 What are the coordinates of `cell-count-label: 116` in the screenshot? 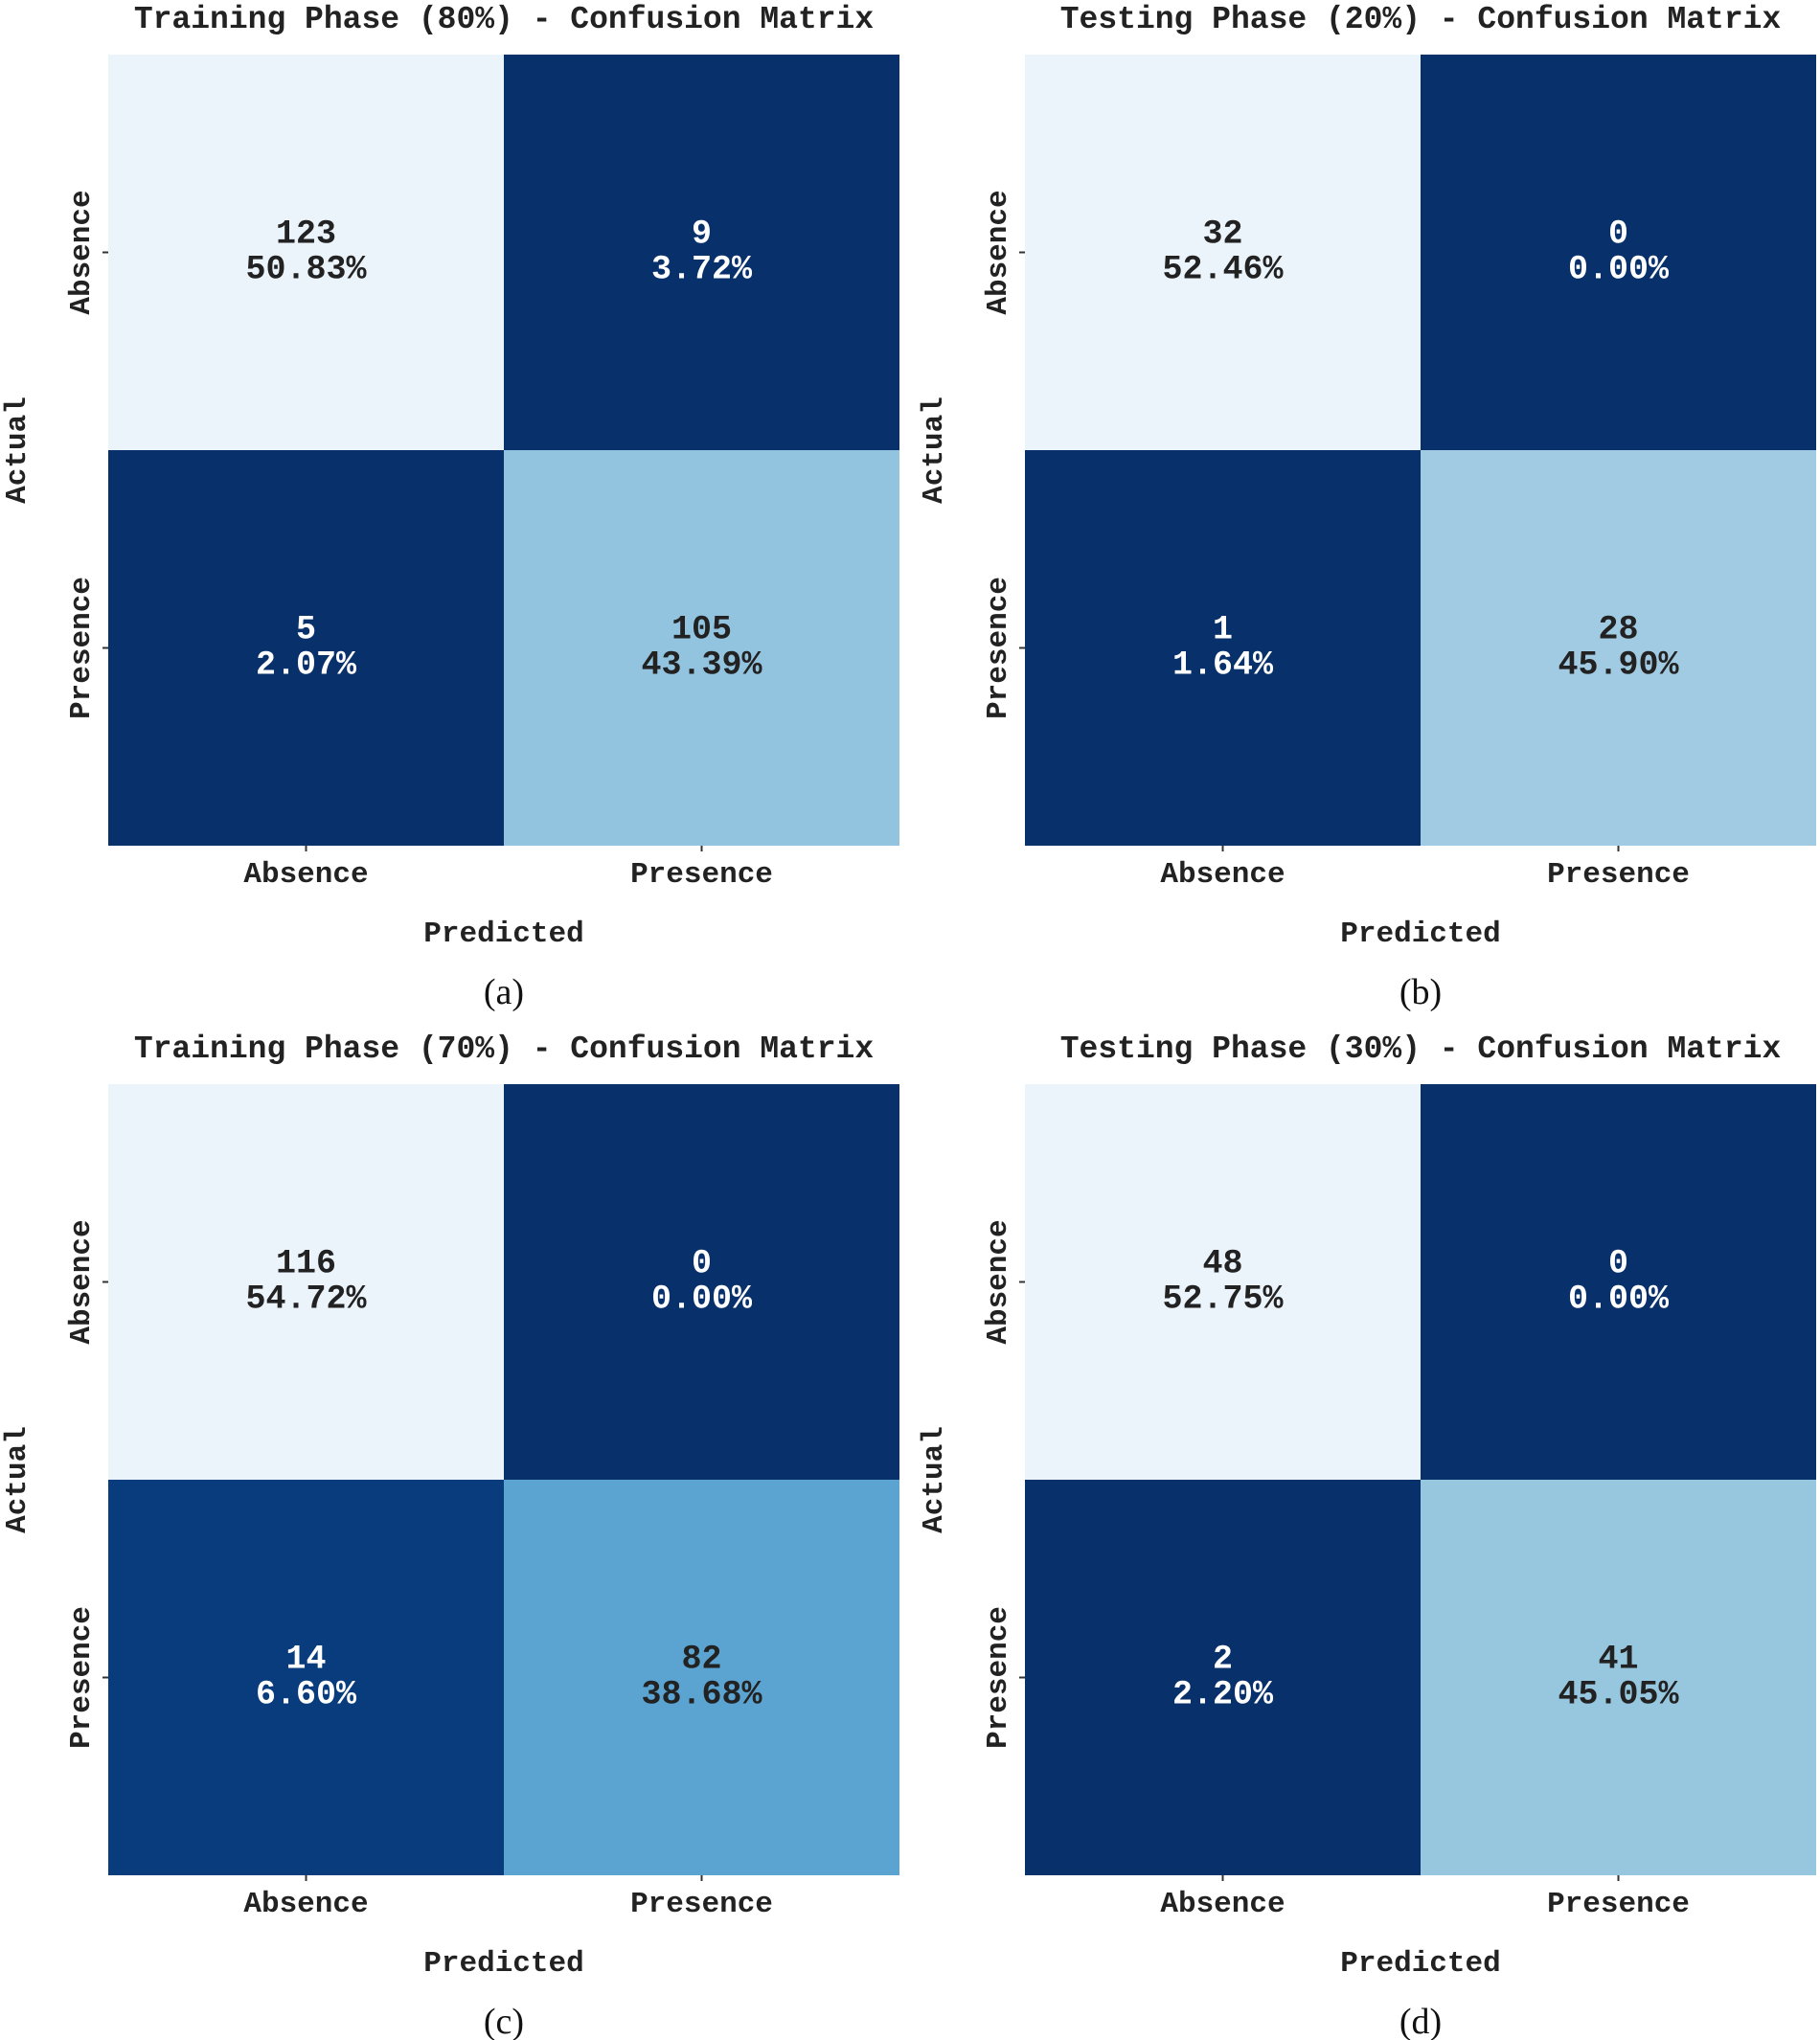 It's located at (306, 1264).